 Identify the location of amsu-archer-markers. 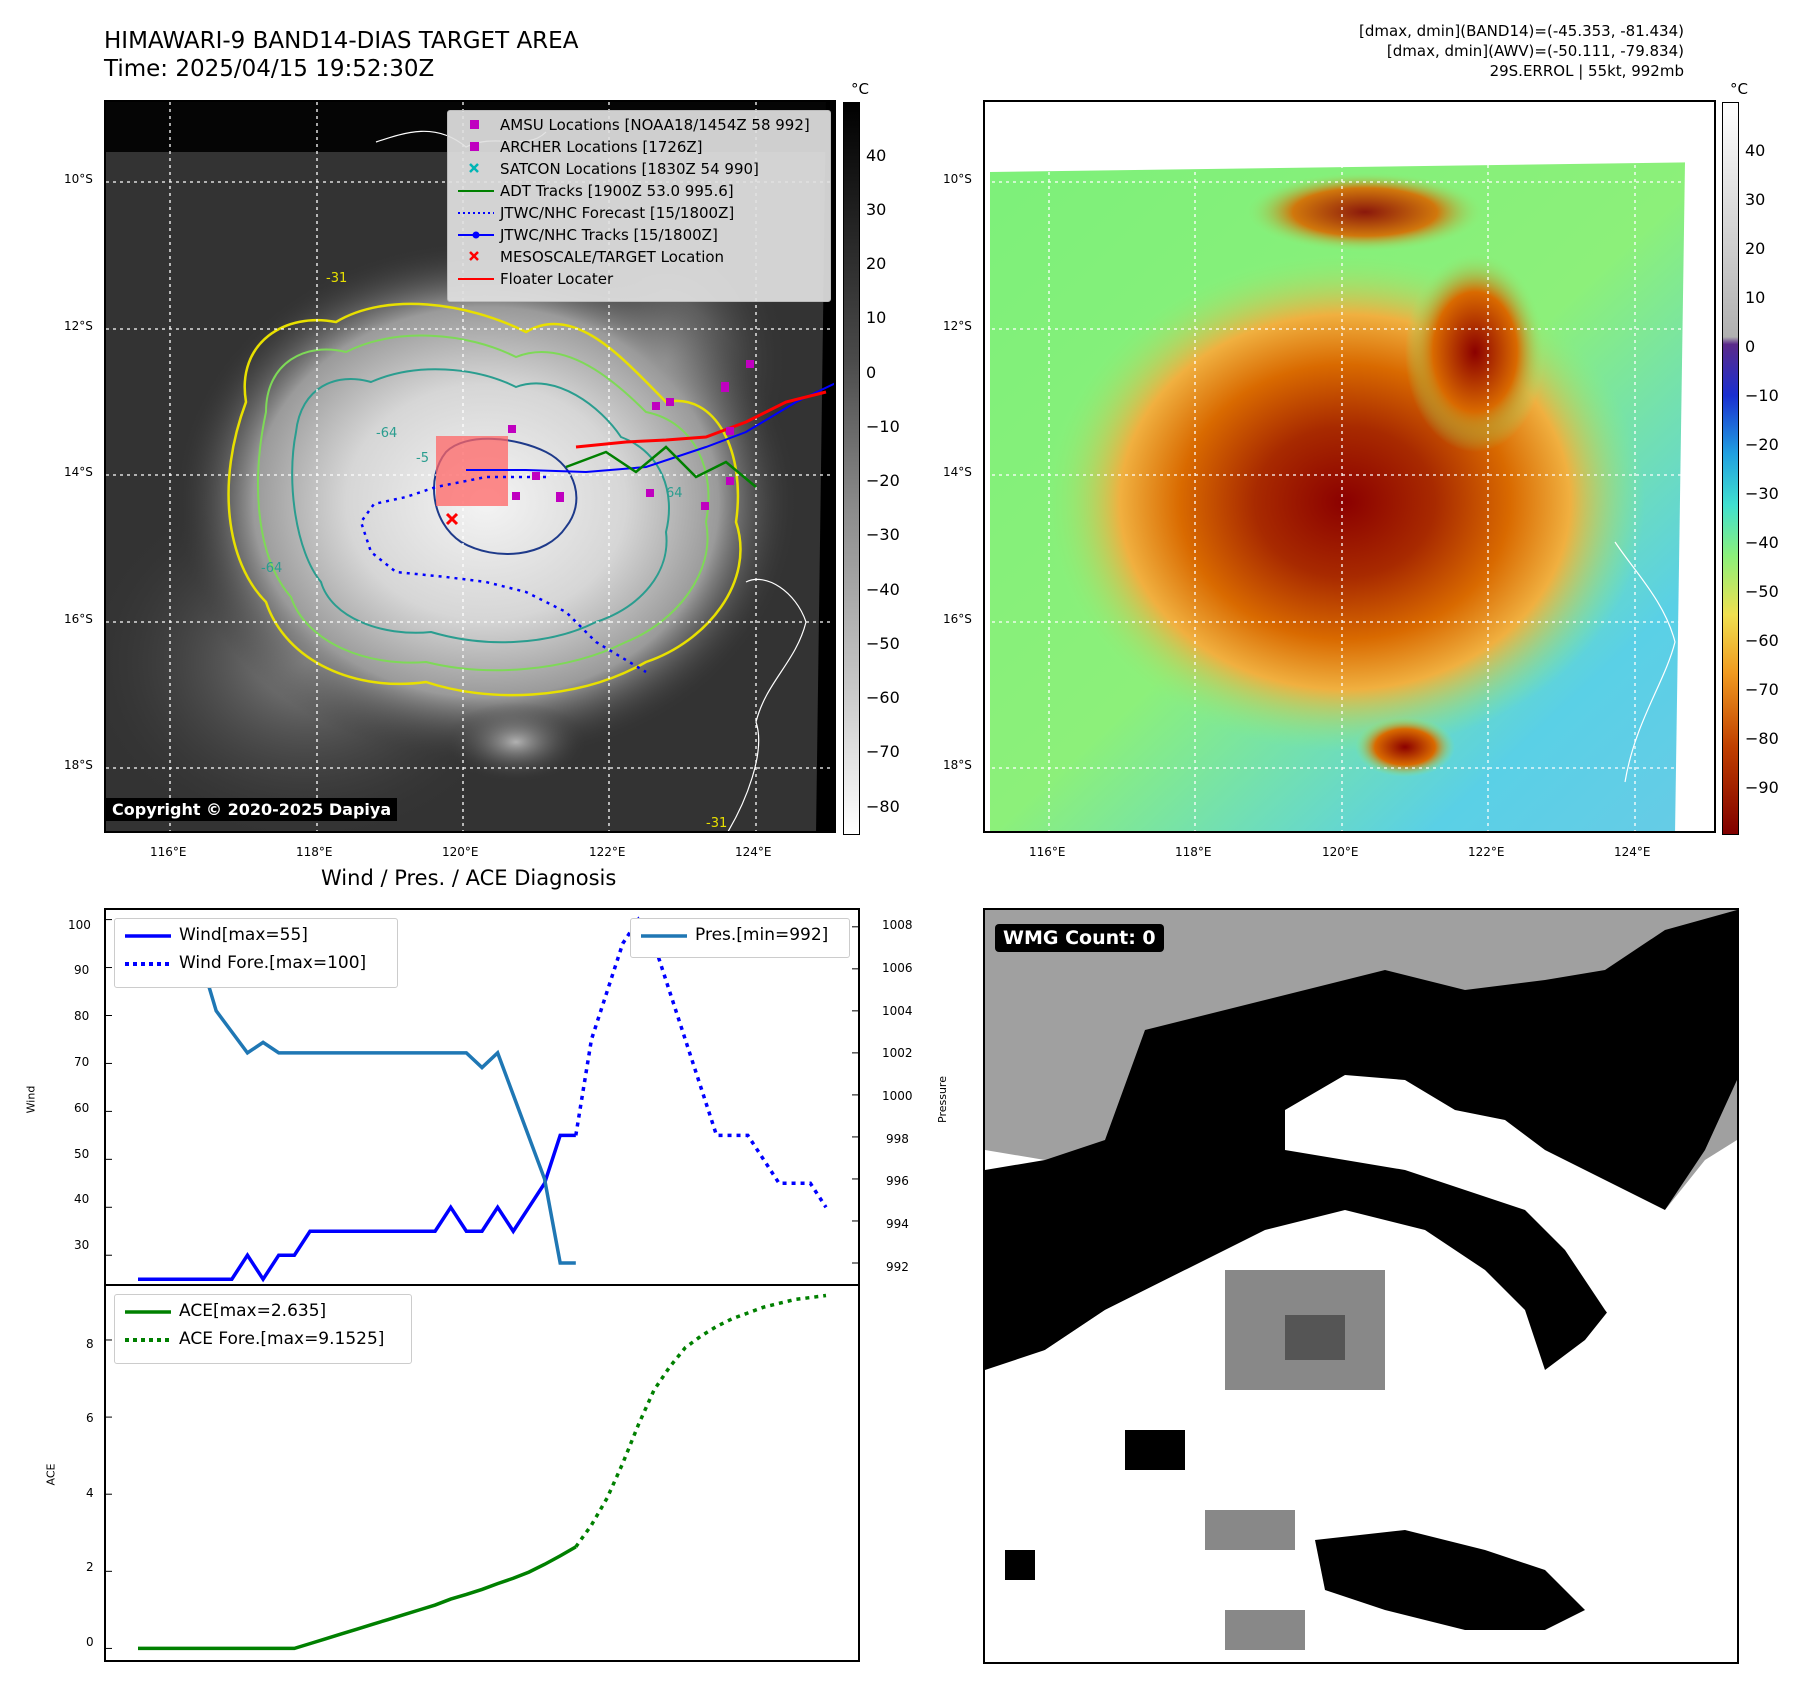
(631, 435).